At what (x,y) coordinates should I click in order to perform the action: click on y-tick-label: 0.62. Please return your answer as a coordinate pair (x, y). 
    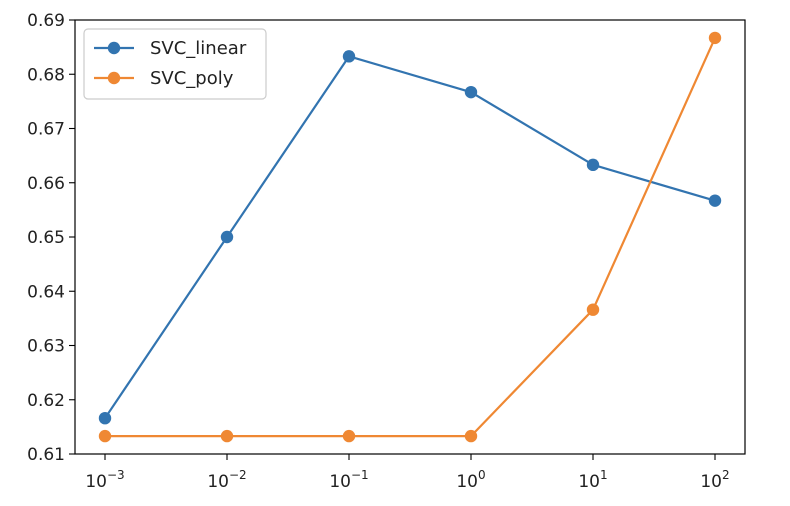
    Looking at the image, I should click on (46, 401).